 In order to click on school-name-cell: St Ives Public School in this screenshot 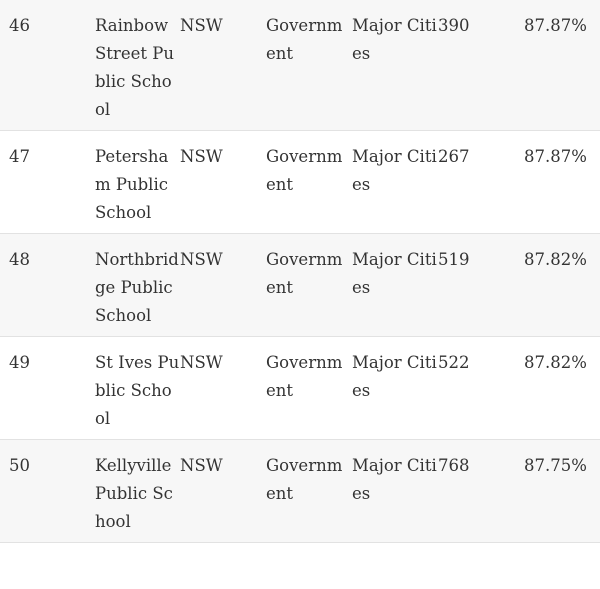, I will do `click(137, 390)`.